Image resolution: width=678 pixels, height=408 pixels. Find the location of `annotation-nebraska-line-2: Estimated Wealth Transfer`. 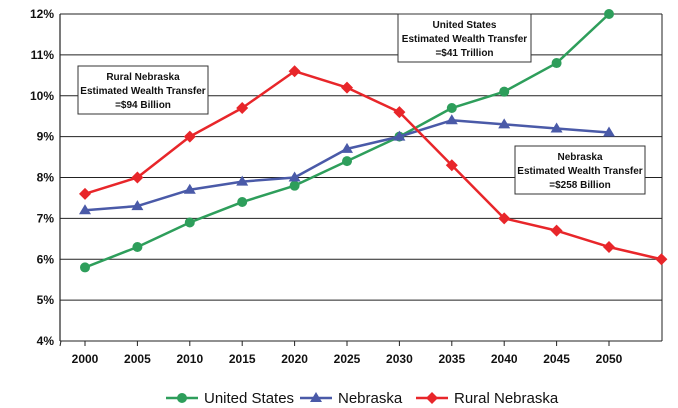

annotation-nebraska-line-2: Estimated Wealth Transfer is located at coordinates (580, 171).